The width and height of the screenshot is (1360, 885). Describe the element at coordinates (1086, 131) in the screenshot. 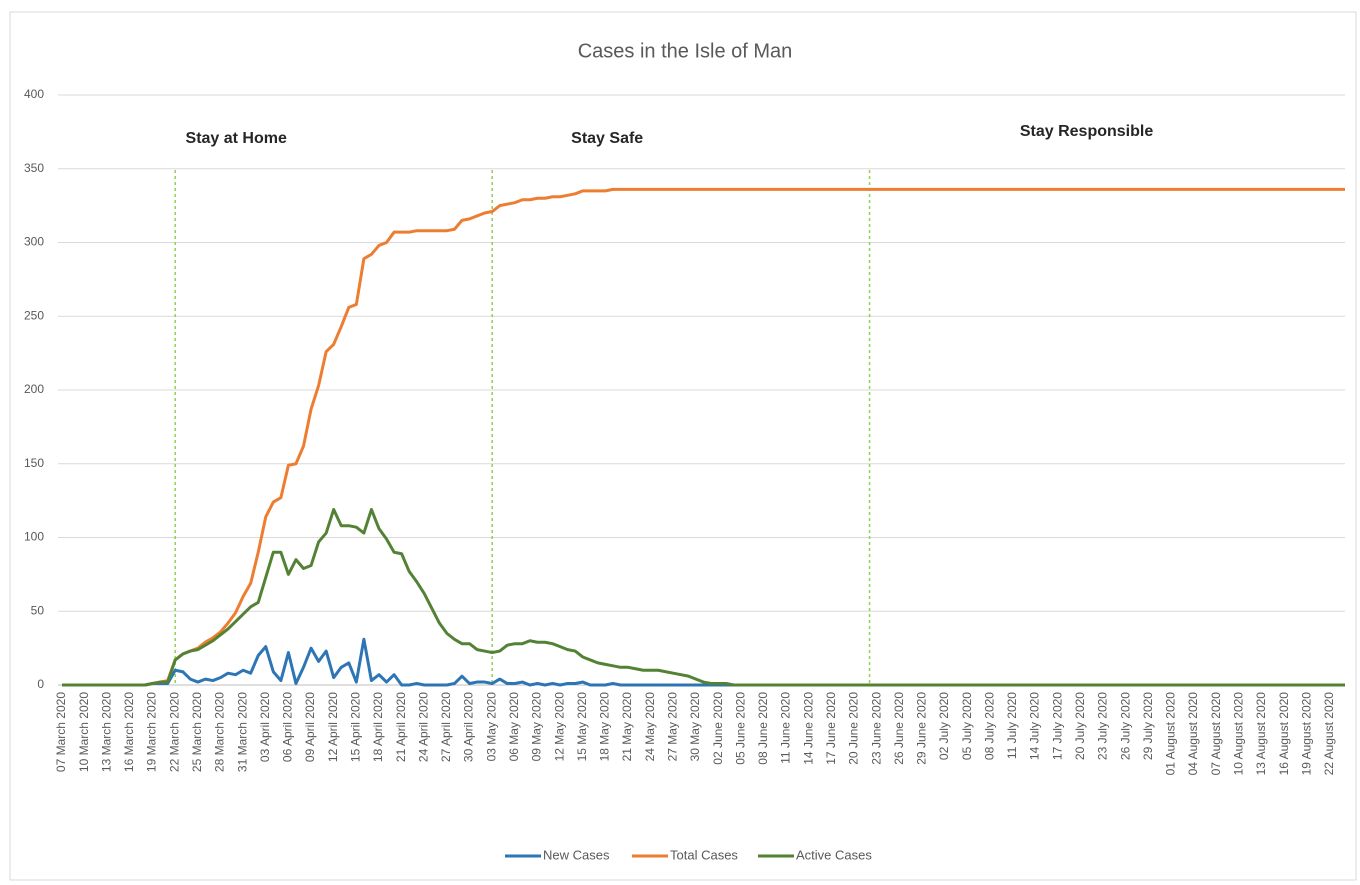

I see `phase-label: Stay Responsible` at that location.